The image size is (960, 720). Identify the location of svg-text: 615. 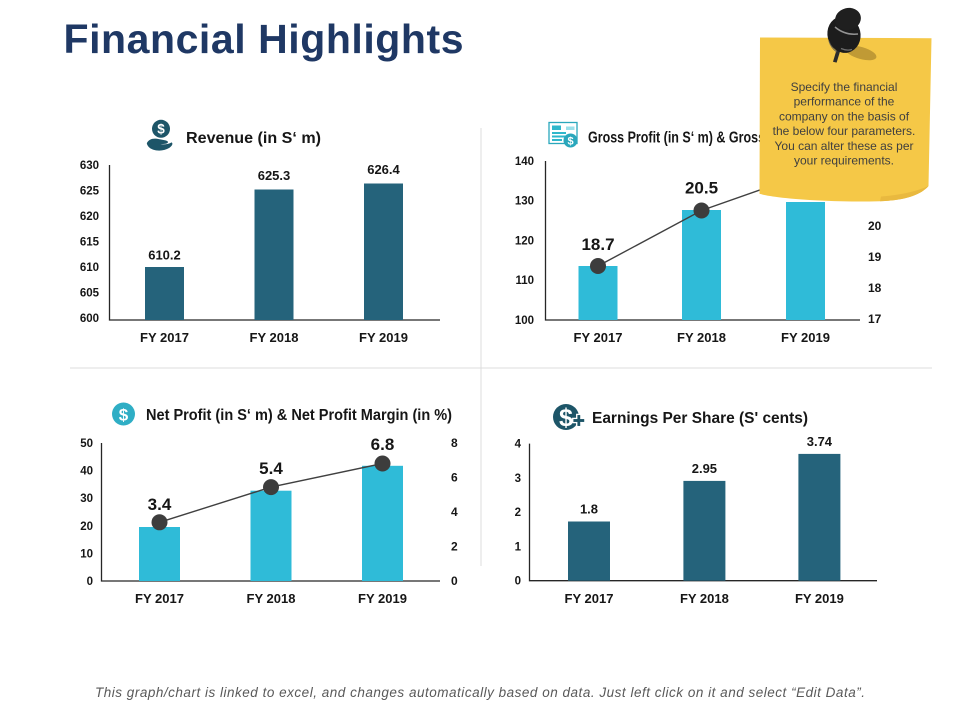
(90, 243).